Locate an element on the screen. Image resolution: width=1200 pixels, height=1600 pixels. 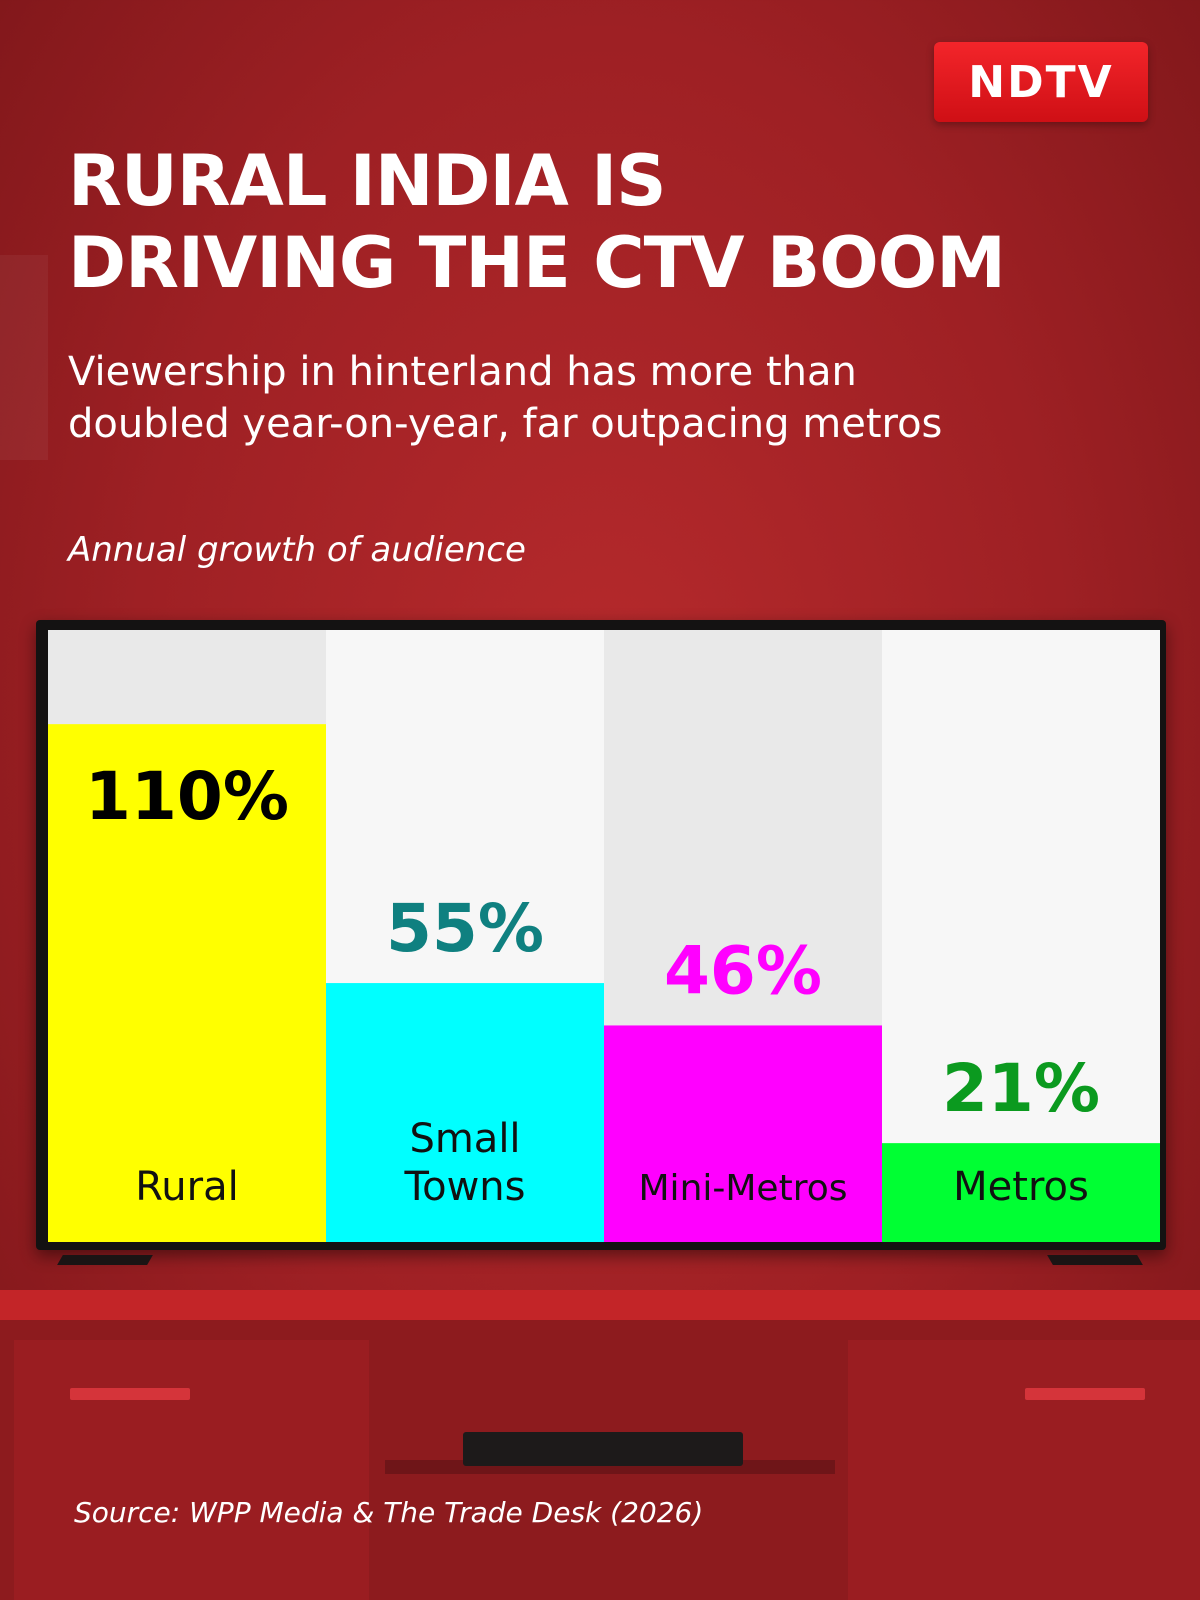
bar-mini-metros is located at coordinates (743, 1133).